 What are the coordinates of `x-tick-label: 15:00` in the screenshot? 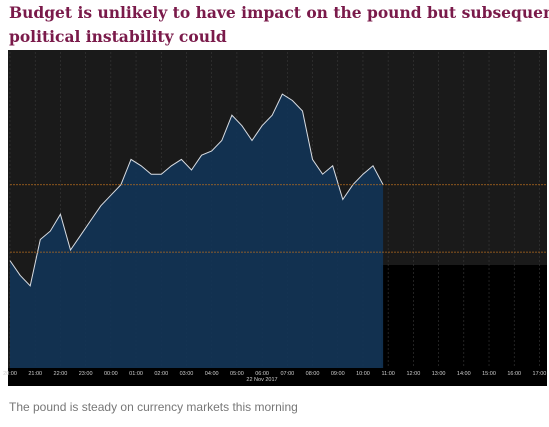 It's located at (489, 374).